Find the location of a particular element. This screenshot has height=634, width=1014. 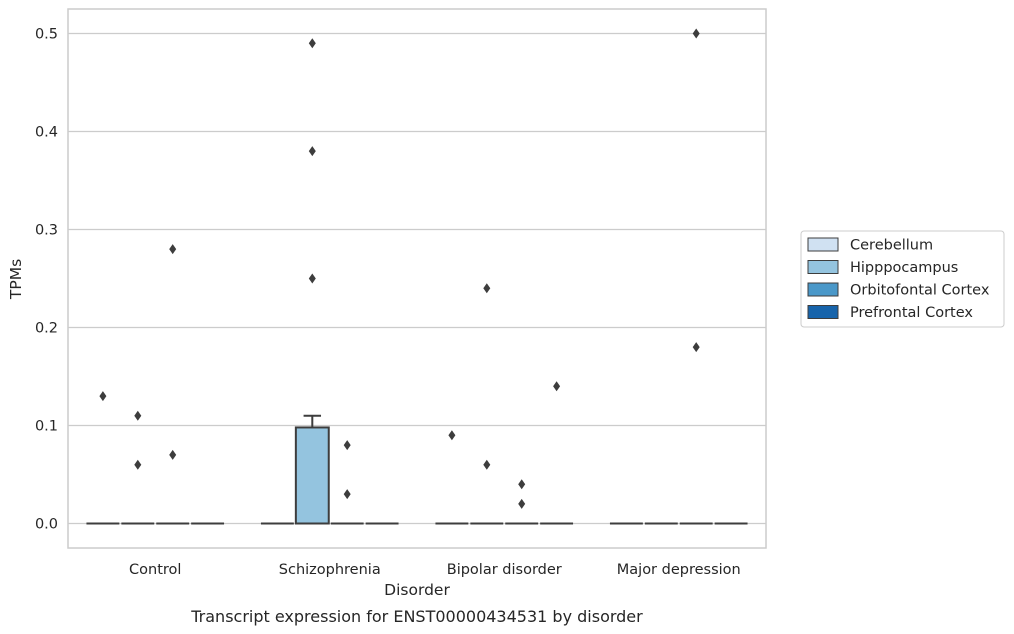

box-series is located at coordinates (417, 469).